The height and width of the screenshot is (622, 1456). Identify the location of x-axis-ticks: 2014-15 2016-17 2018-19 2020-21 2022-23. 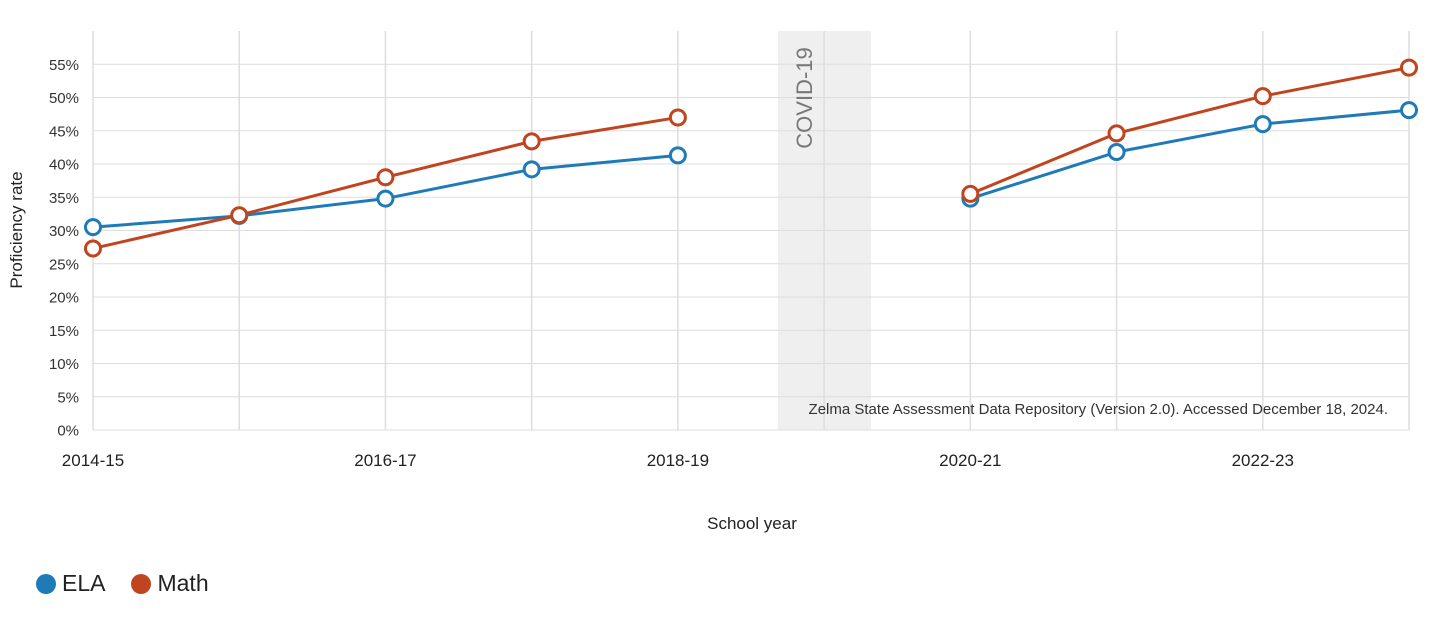
(678, 460).